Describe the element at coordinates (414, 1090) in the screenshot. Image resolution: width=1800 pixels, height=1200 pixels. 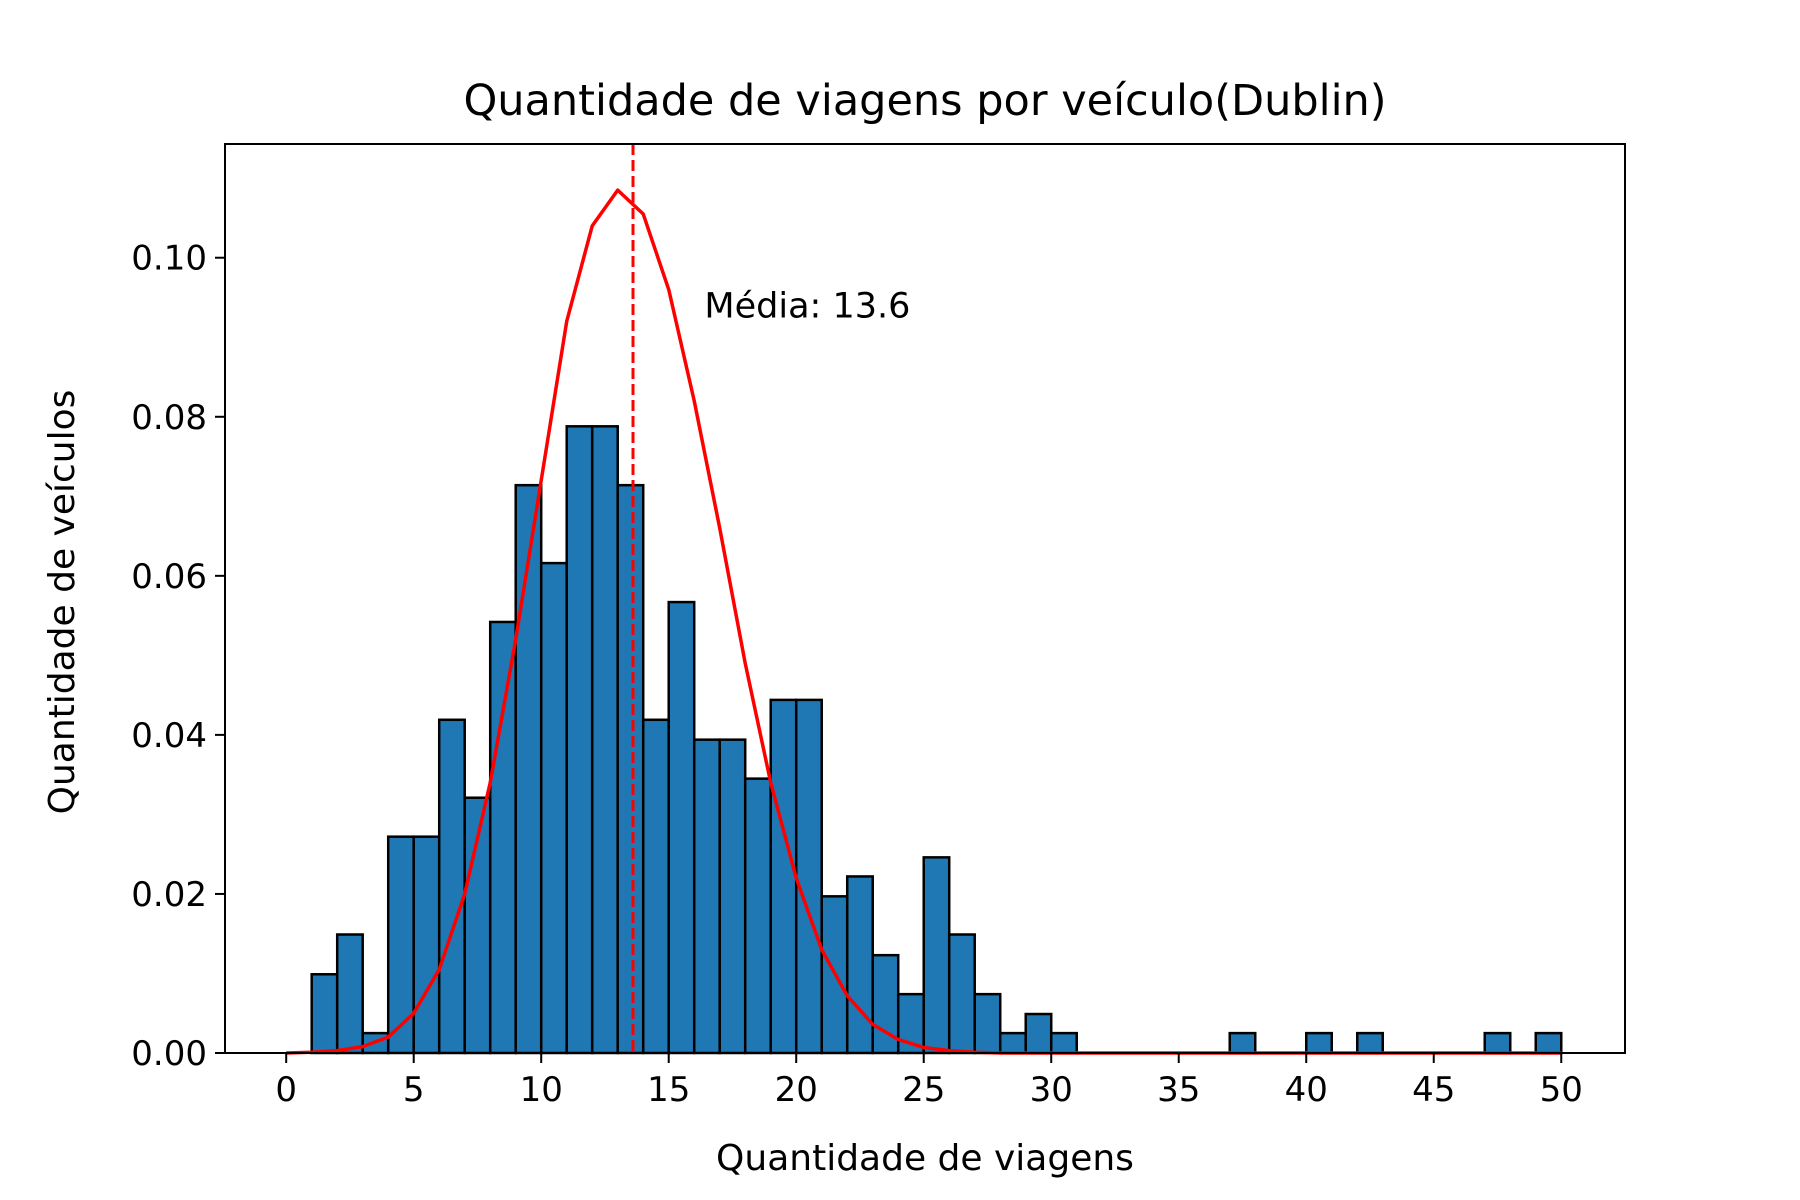
I see `x-tick-label: 5` at that location.